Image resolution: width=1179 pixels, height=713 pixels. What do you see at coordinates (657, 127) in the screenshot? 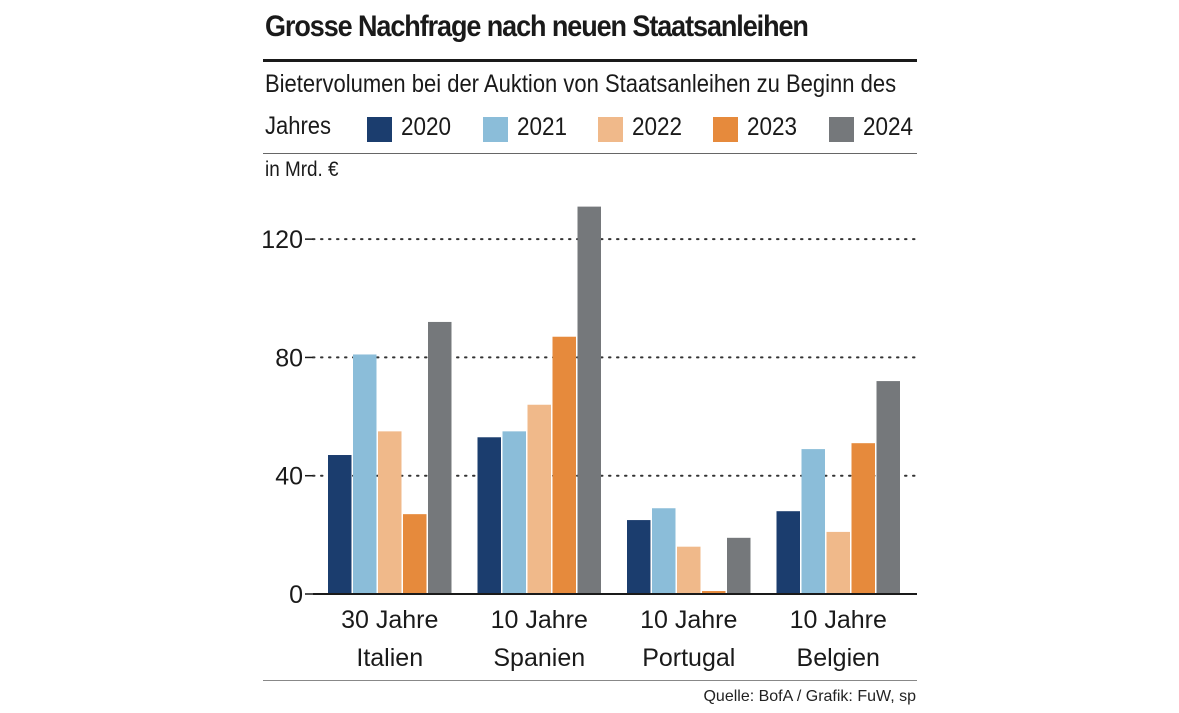
I see `legend-label-2022: 2022` at bounding box center [657, 127].